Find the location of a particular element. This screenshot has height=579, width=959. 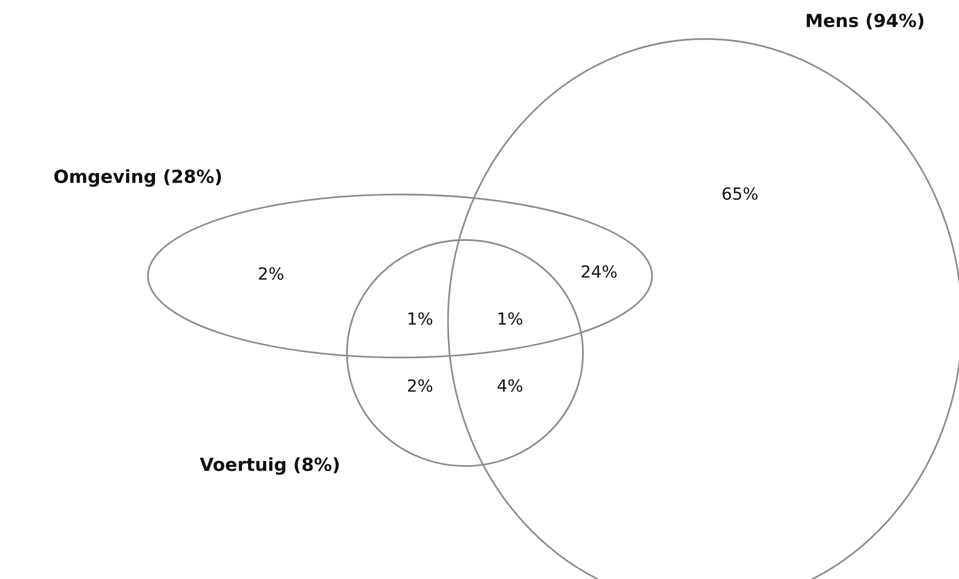

text: Mens (94%) is located at coordinates (865, 21).